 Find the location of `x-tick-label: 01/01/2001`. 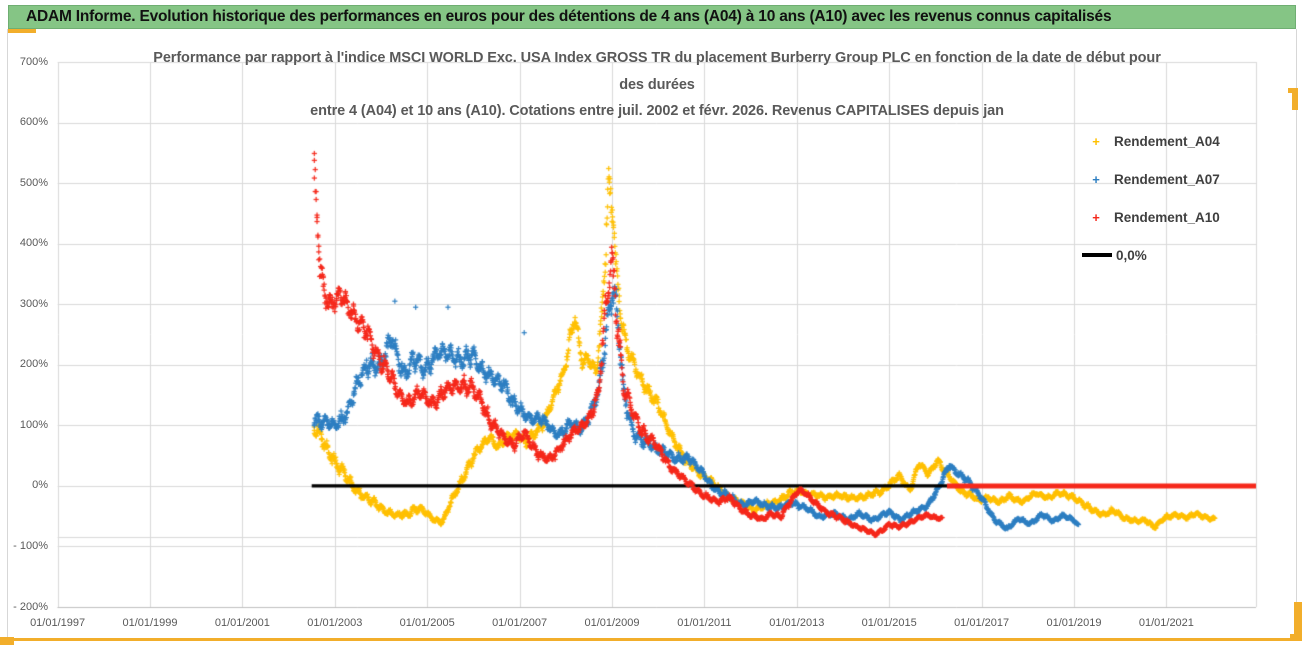

x-tick-label: 01/01/2001 is located at coordinates (242, 623).